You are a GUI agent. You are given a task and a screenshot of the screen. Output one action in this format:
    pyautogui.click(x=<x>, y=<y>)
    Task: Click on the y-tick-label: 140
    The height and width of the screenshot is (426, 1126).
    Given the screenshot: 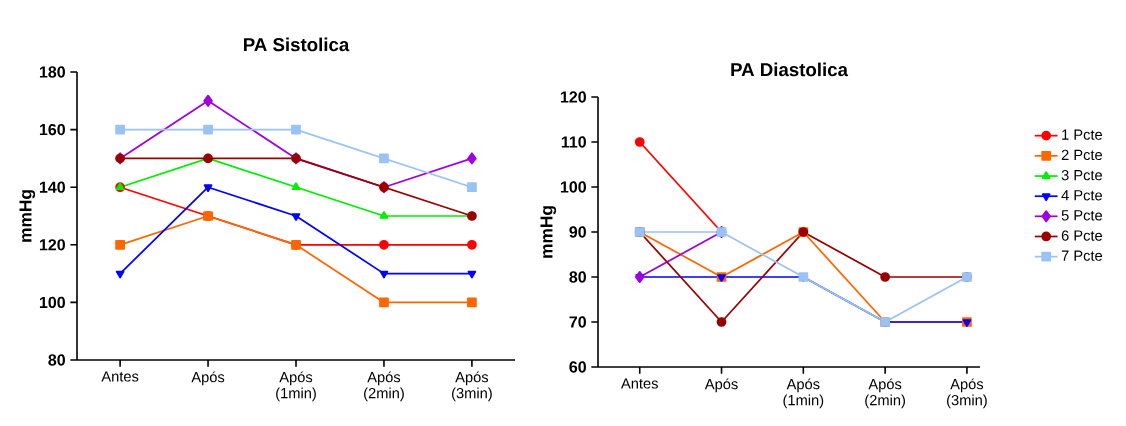 What is the action you would take?
    pyautogui.click(x=52, y=187)
    